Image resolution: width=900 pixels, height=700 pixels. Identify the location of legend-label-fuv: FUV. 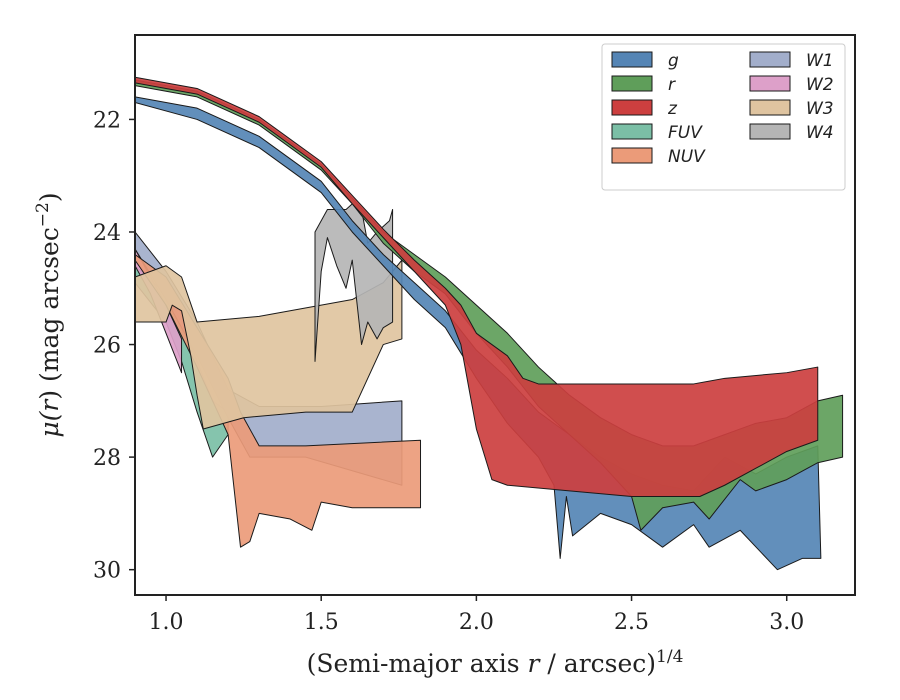
(685, 133).